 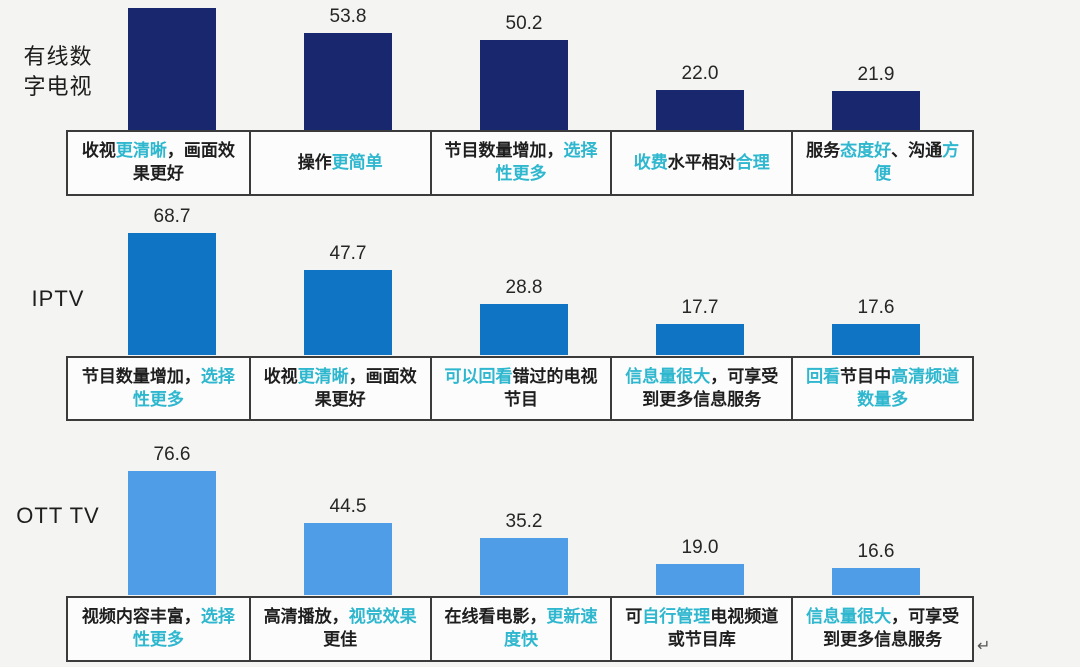 I want to click on bar-column: 53.8, so click(x=348, y=65).